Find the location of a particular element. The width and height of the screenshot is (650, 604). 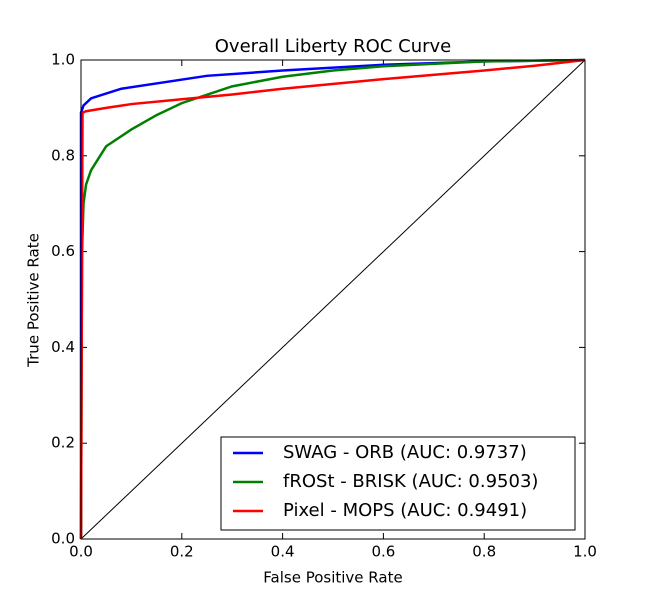

x-tick-label: 0.6 is located at coordinates (383, 552).